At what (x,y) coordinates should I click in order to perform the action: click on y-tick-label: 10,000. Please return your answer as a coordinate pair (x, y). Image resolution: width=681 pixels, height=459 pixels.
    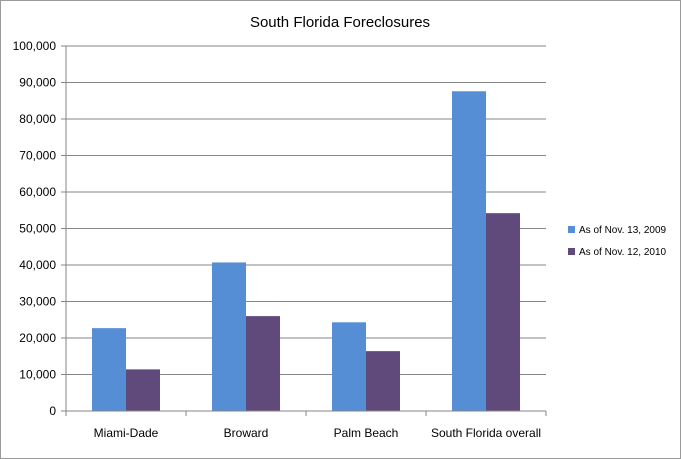
    Looking at the image, I should click on (37, 375).